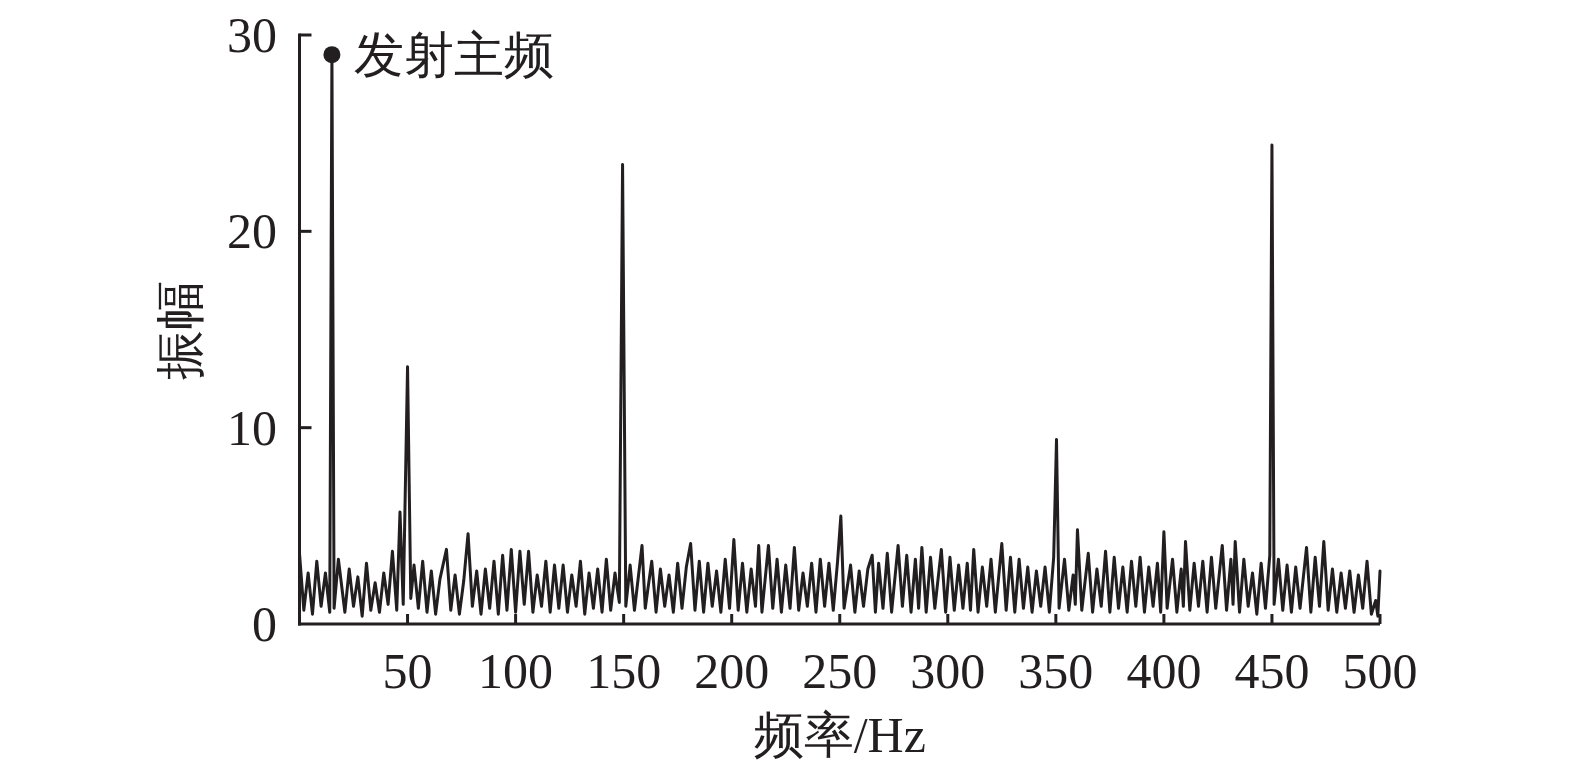 This screenshot has width=1575, height=778. Describe the element at coordinates (252, 427) in the screenshot. I see `y-tick-label: 10` at that location.